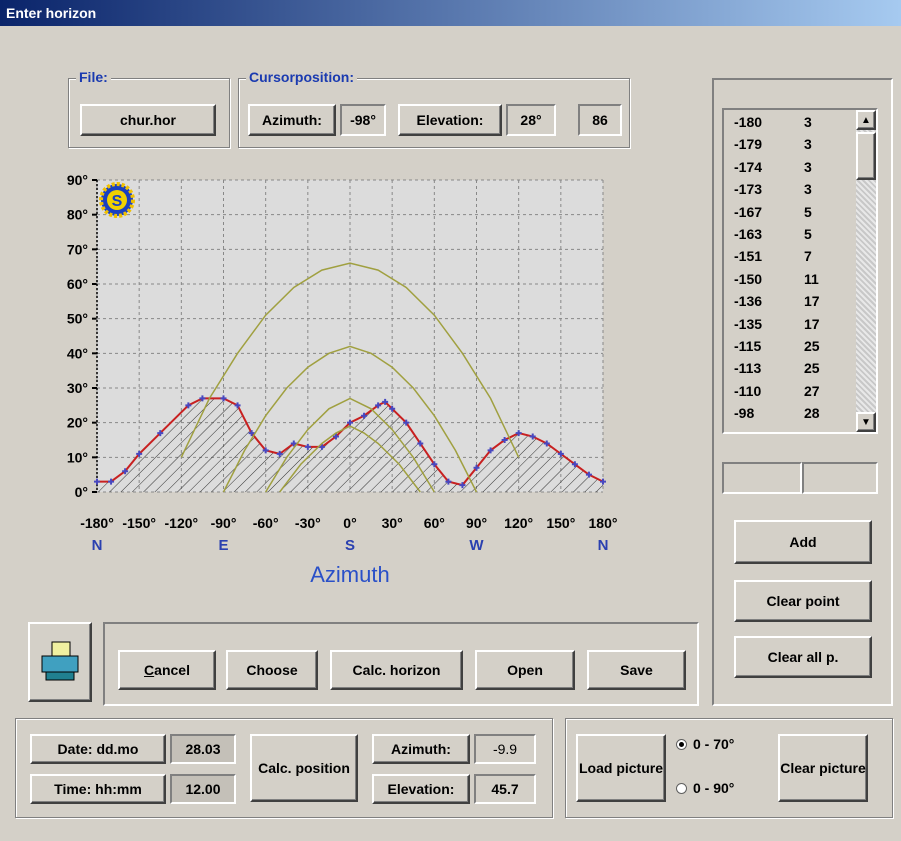 The width and height of the screenshot is (901, 841). Describe the element at coordinates (167, 670) in the screenshot. I see `cancel-button: Cancel` at that location.